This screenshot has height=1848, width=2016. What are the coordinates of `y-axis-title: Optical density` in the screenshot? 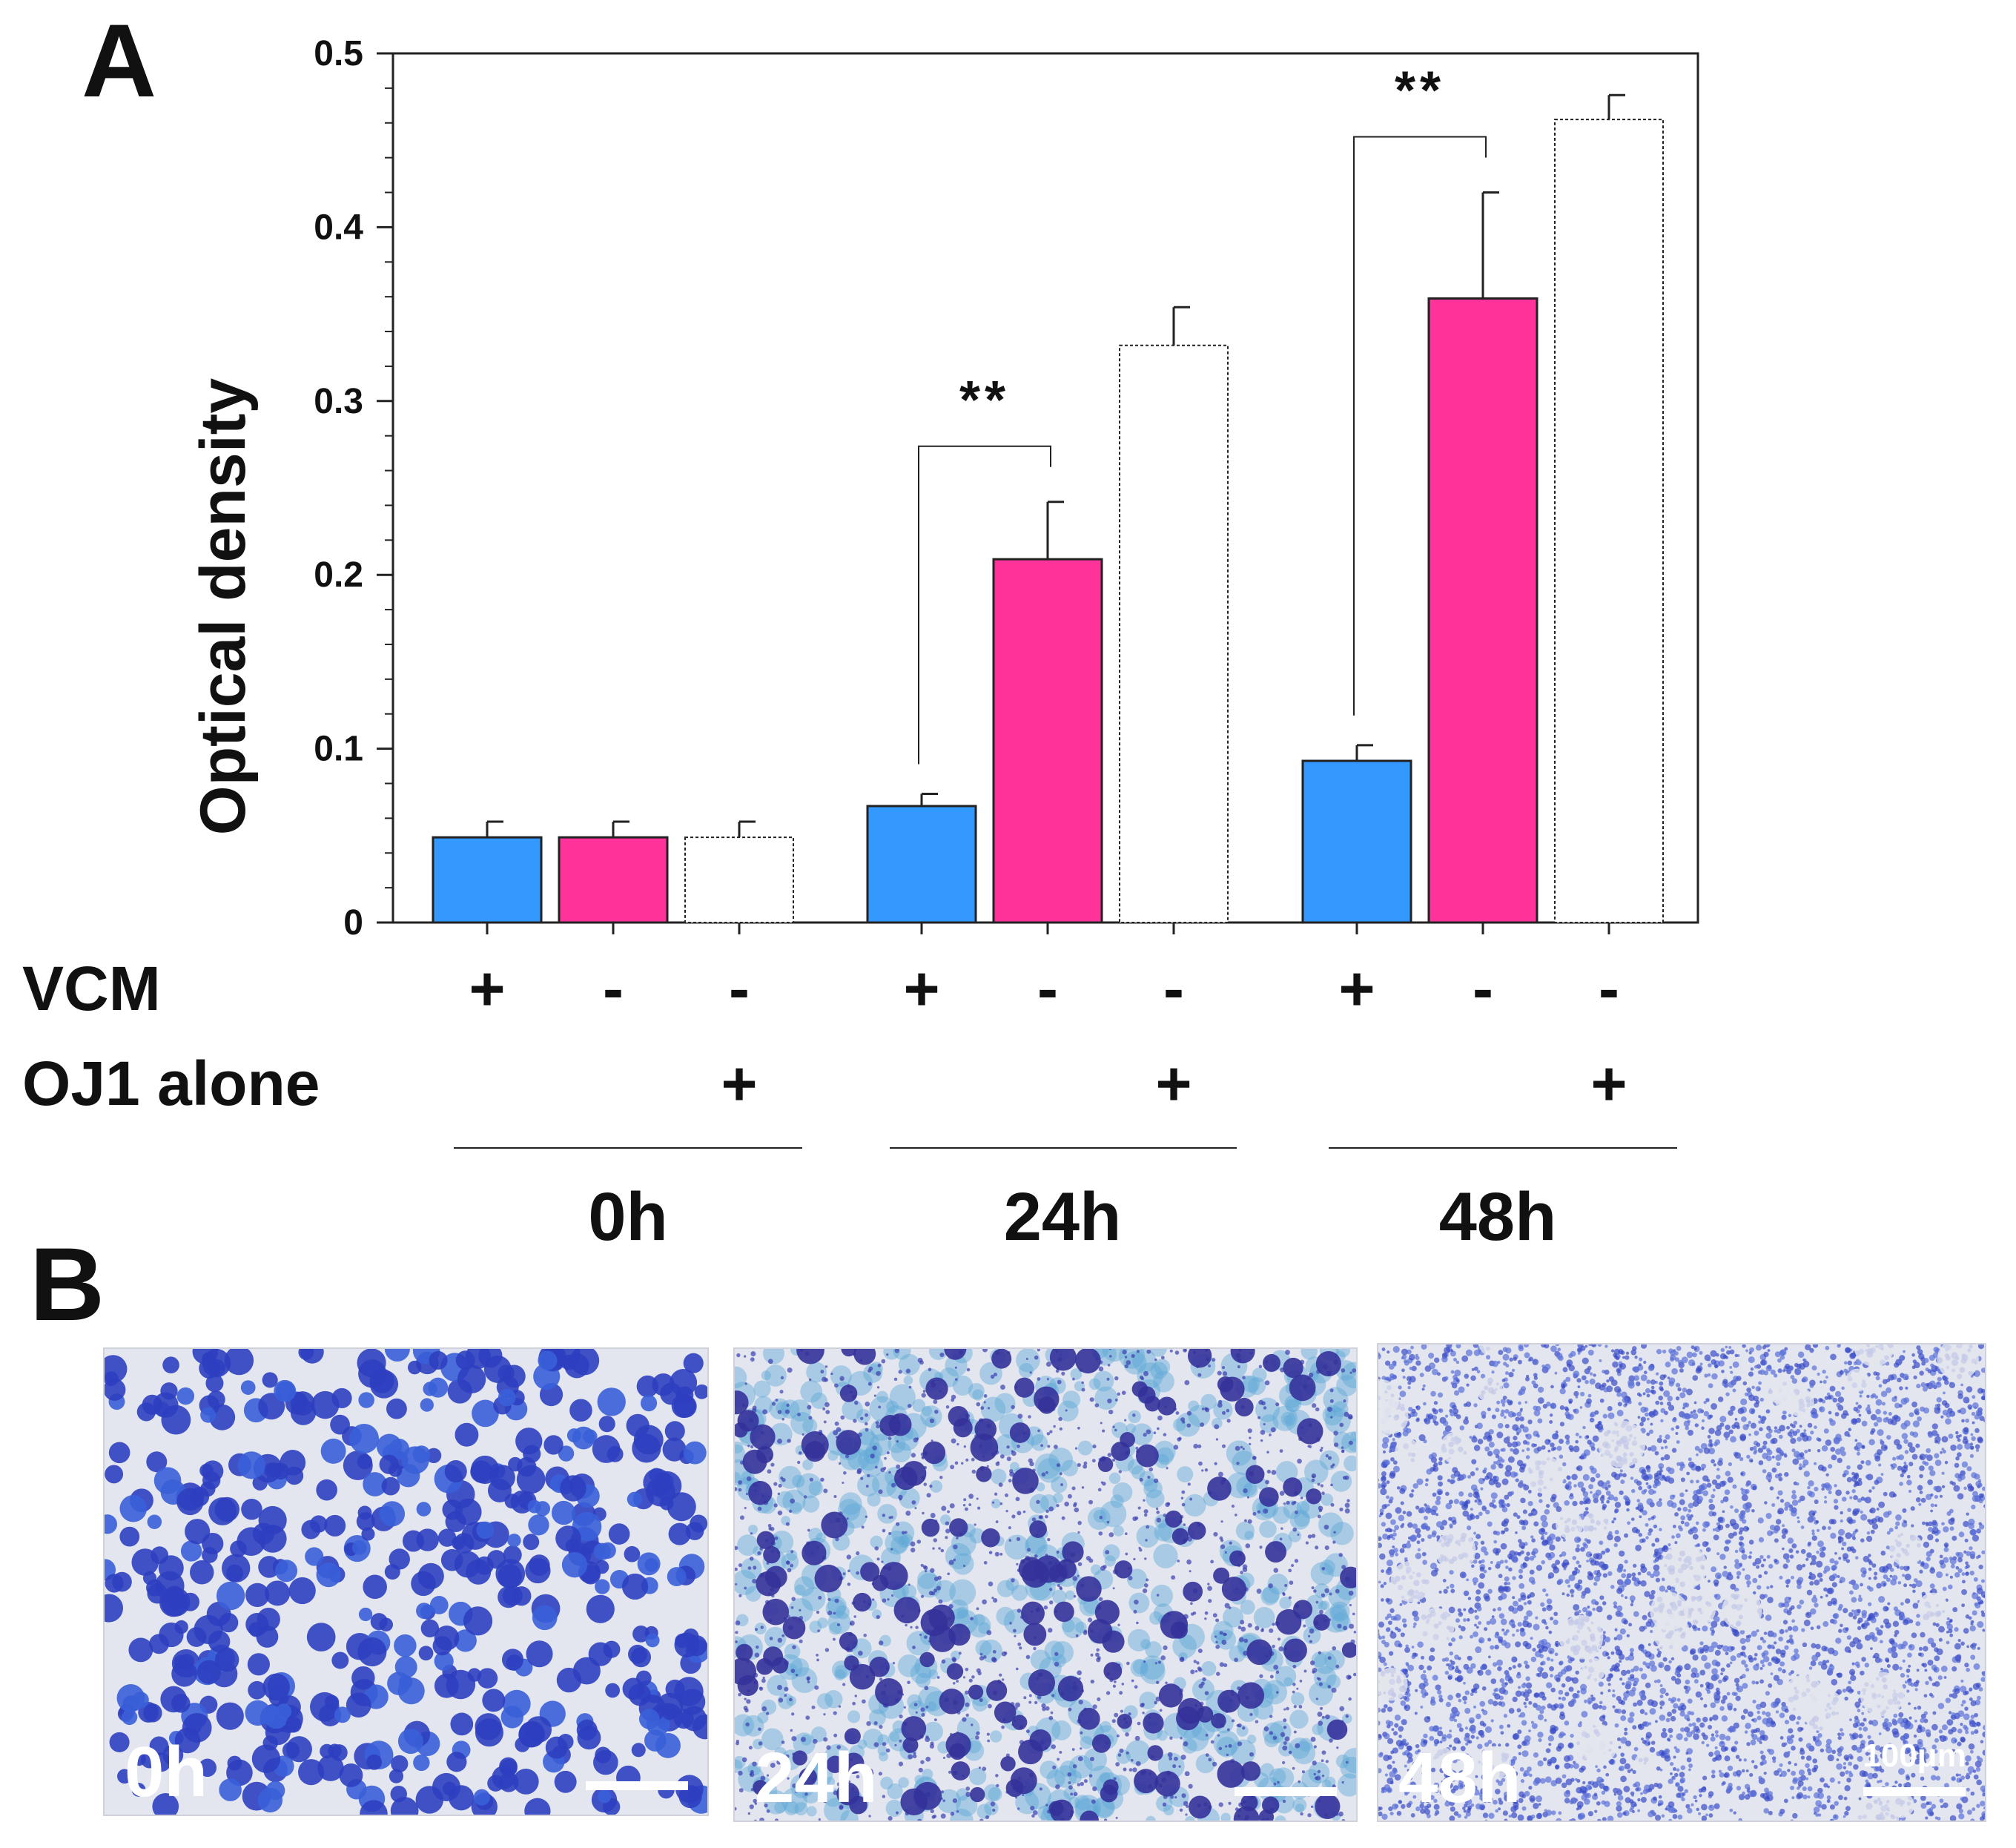 It's located at (223, 607).